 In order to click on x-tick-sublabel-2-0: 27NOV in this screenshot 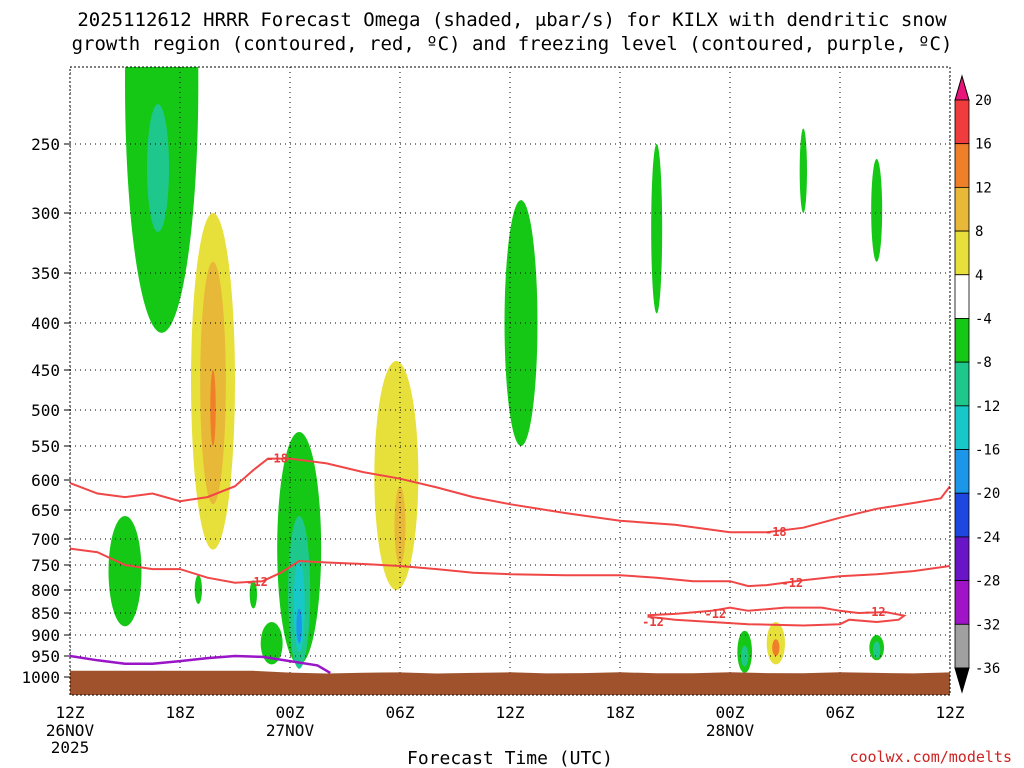, I will do `click(290, 730)`.